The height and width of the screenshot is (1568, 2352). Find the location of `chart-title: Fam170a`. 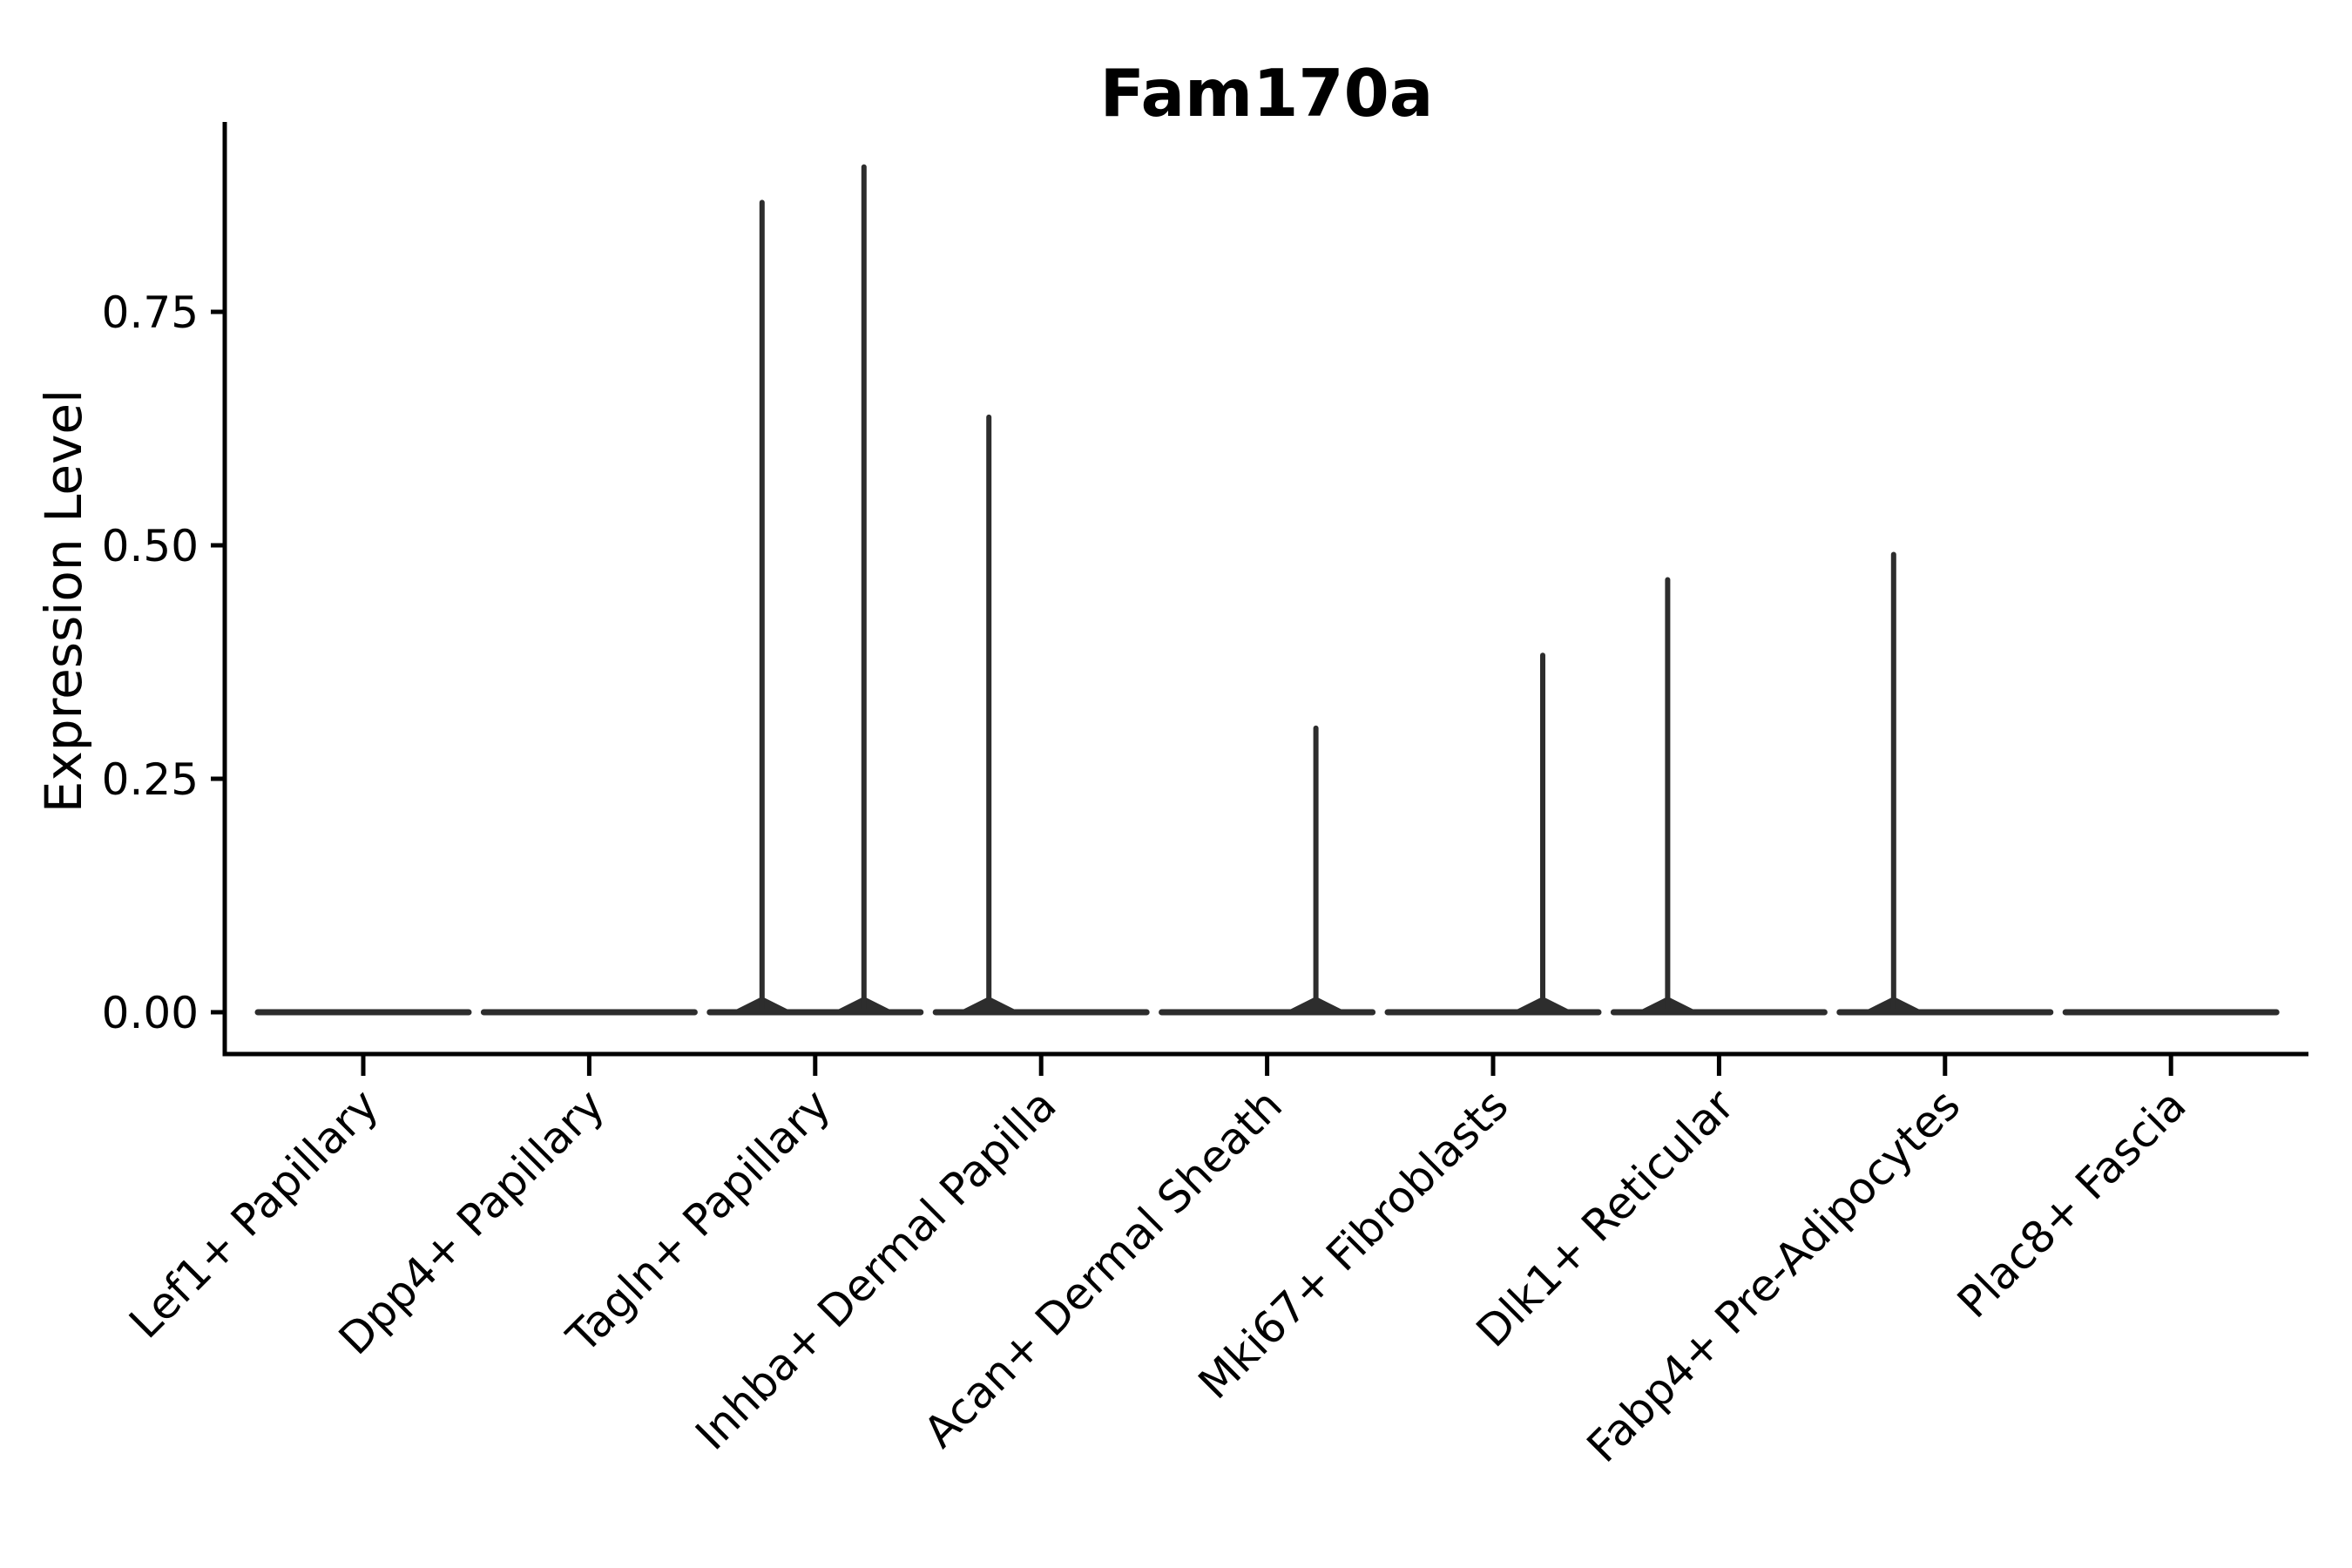

chart-title: Fam170a is located at coordinates (1267, 93).